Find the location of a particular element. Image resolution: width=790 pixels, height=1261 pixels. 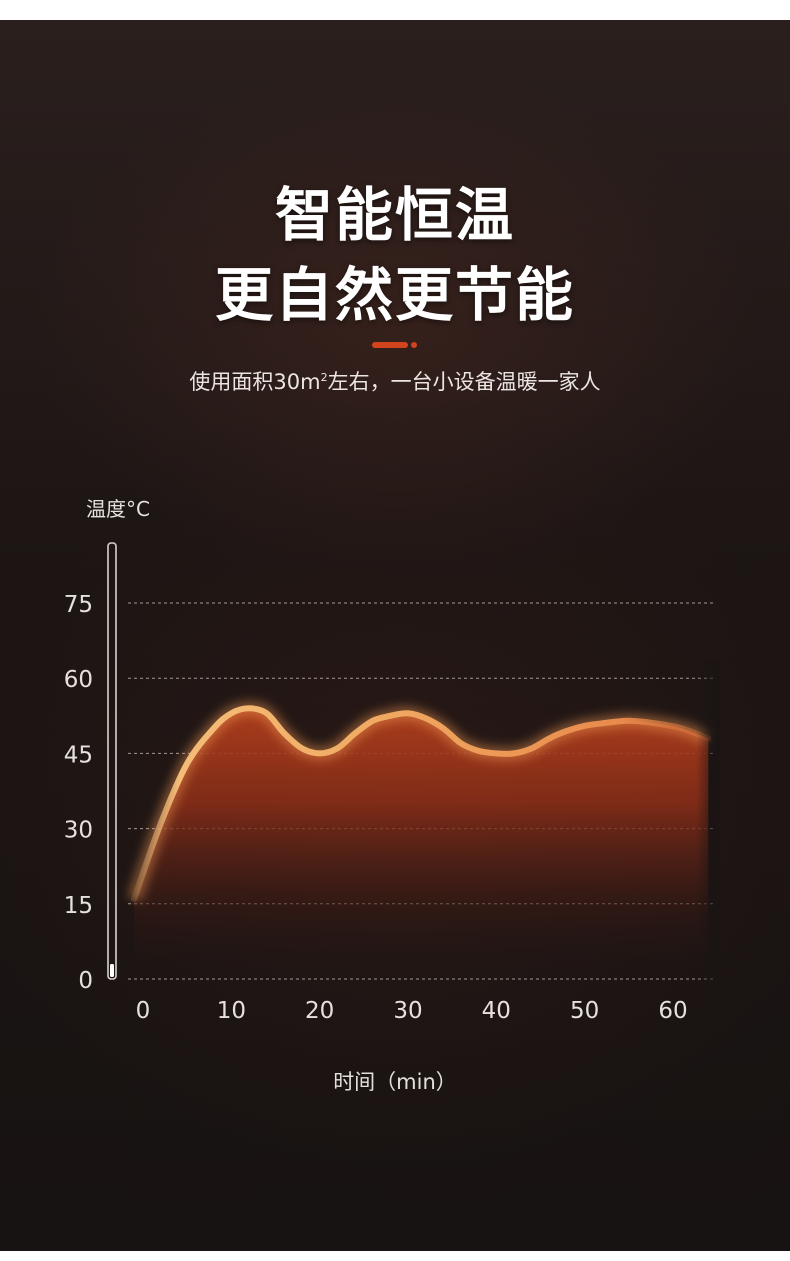

x-tick-label: 10 is located at coordinates (231, 1011).